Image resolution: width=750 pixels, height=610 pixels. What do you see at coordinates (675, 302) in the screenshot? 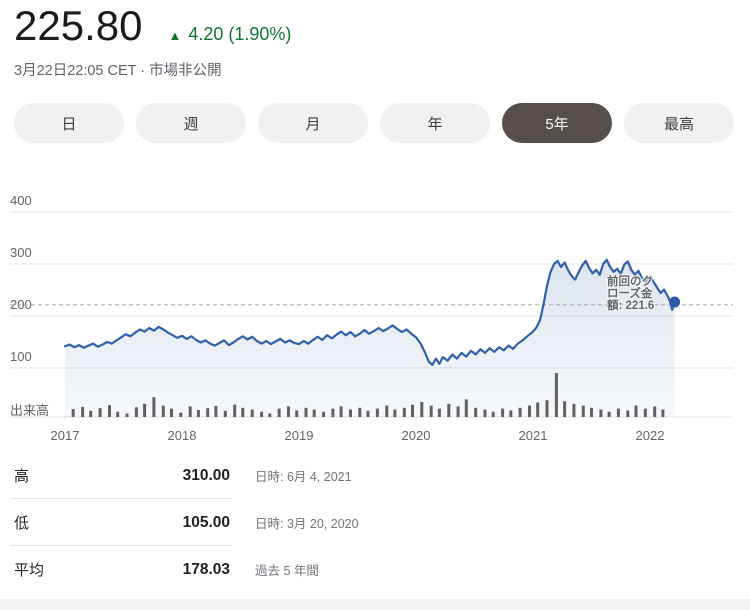
I see `latest-price-dot` at bounding box center [675, 302].